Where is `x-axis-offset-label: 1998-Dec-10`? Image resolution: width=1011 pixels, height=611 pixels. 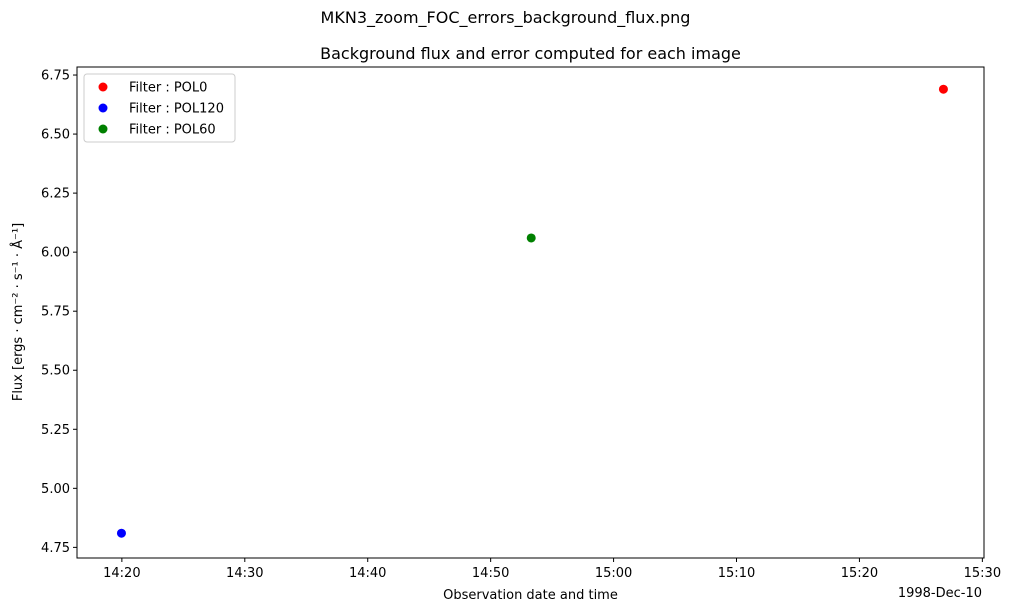 x-axis-offset-label: 1998-Dec-10 is located at coordinates (940, 593).